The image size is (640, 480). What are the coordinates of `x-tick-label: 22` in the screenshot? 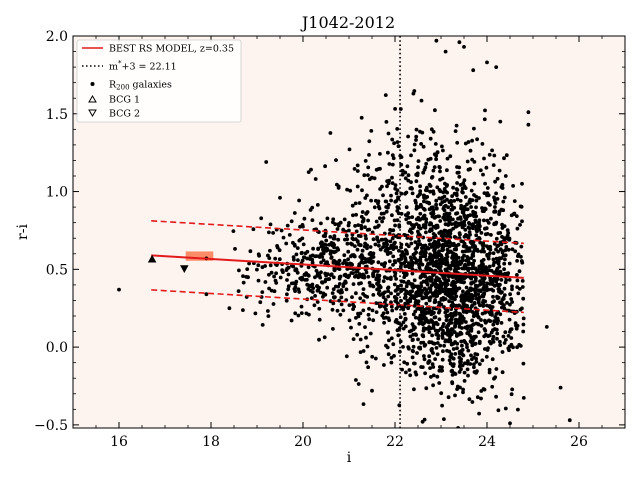 It's located at (395, 442).